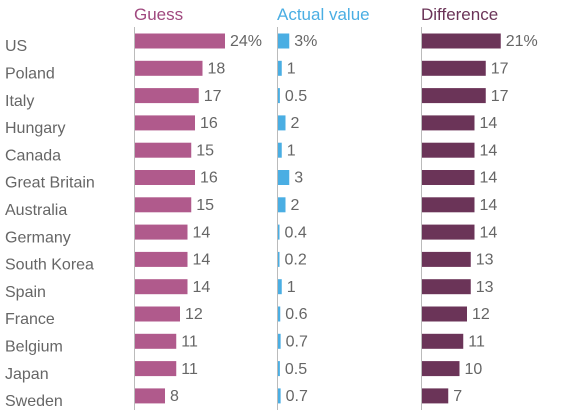 The width and height of the screenshot is (570, 413). What do you see at coordinates (30, 74) in the screenshot?
I see `category-label: Poland` at bounding box center [30, 74].